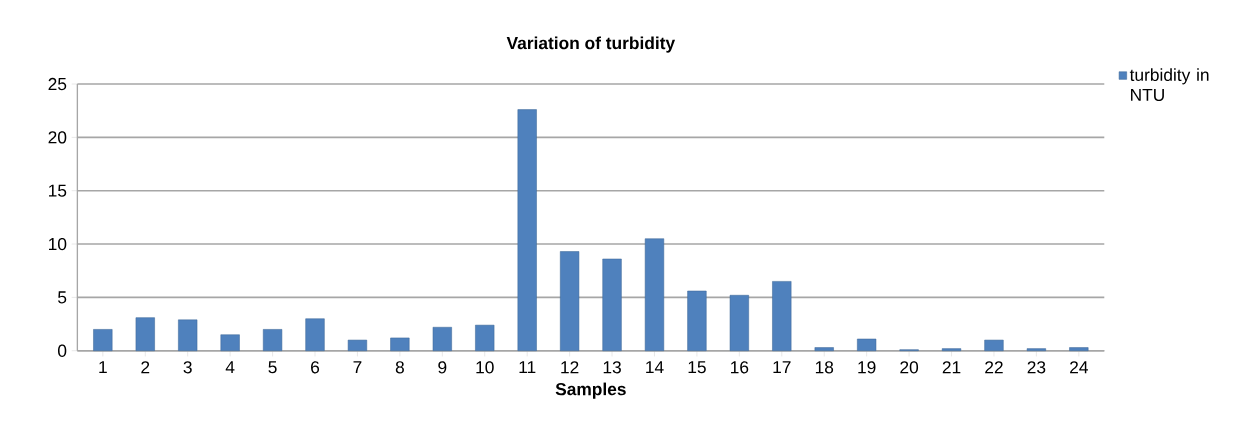  Describe the element at coordinates (591, 44) in the screenshot. I see `chart-title: Variation of turbidity` at that location.